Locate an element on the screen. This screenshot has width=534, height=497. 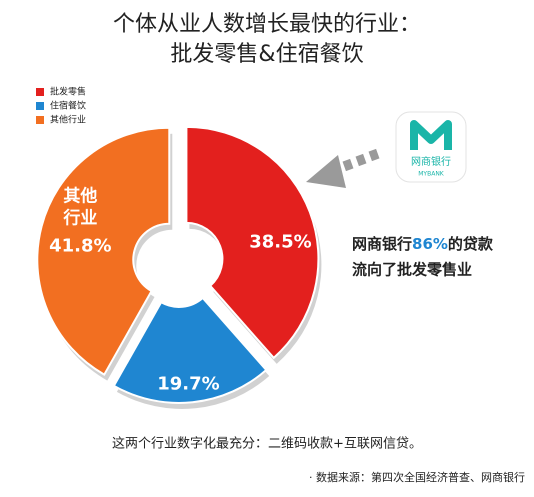
annotation: 网商银行86%的贷款 is located at coordinates (423, 244).